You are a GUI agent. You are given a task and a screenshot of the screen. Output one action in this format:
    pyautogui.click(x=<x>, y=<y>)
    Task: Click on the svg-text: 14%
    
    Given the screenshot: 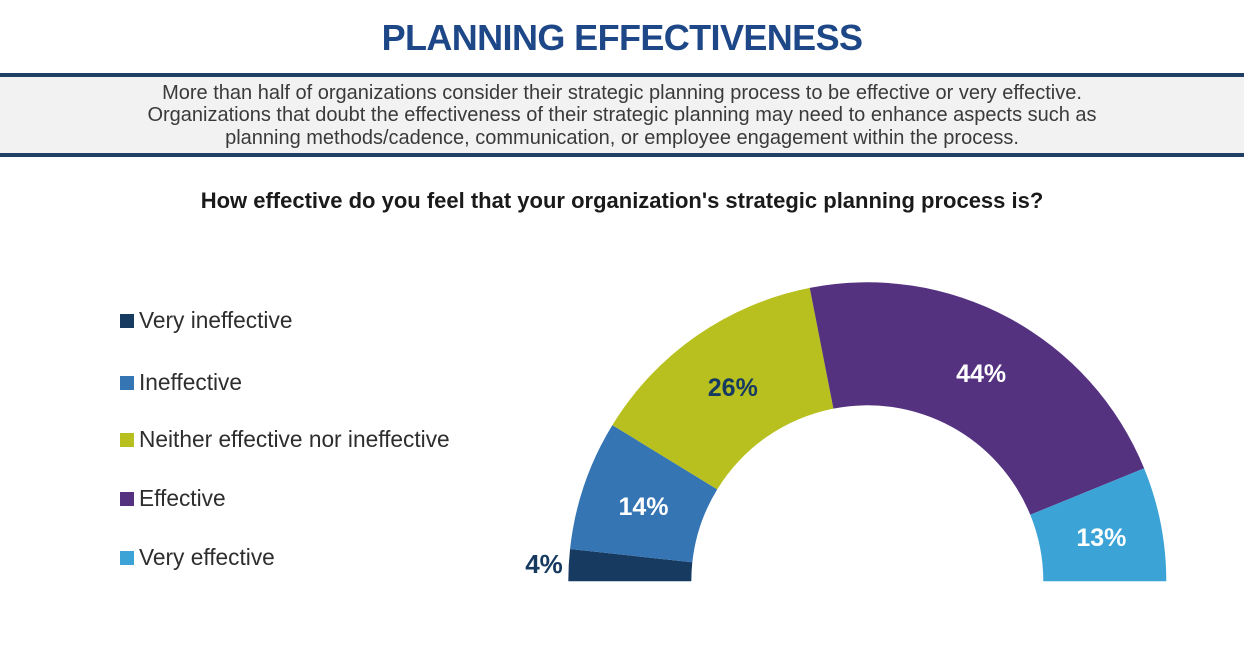 What is the action you would take?
    pyautogui.click(x=643, y=507)
    